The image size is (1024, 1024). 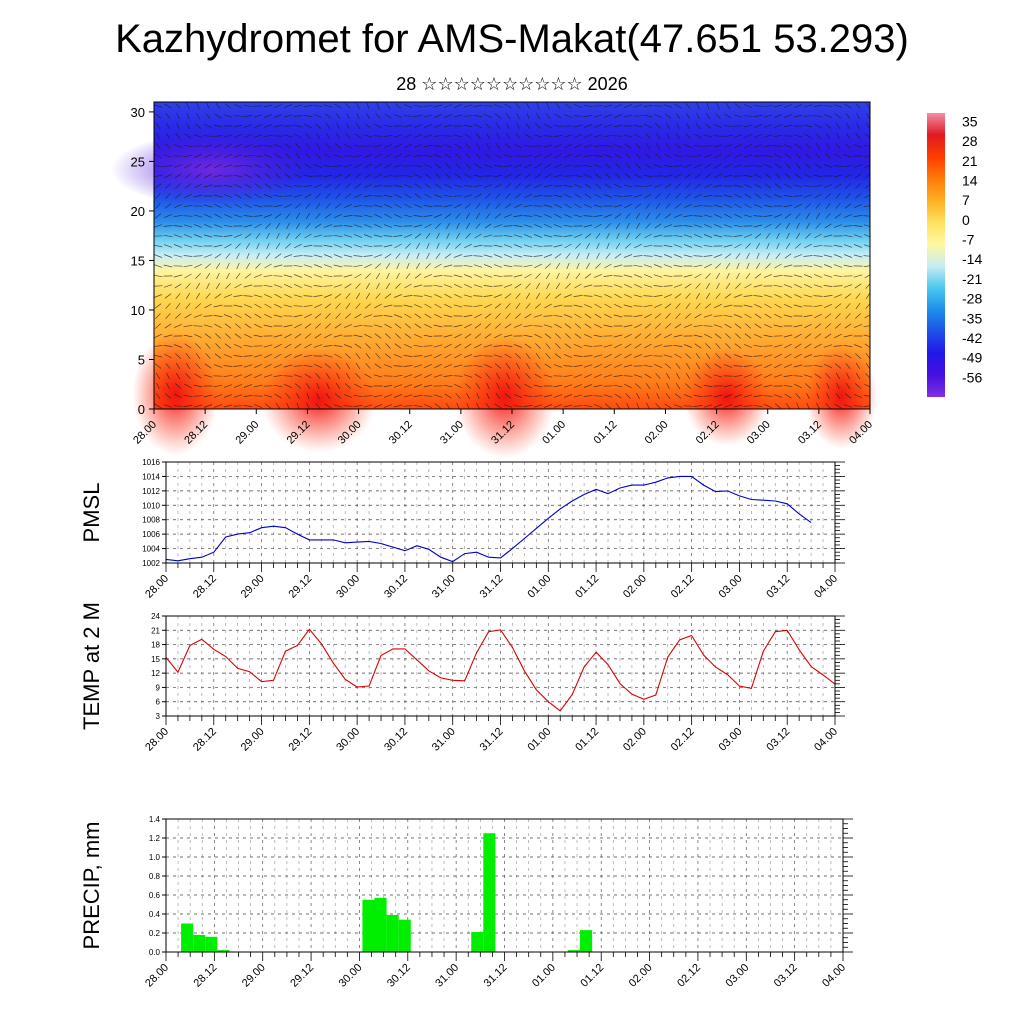 What do you see at coordinates (155, 895) in the screenshot?
I see `y-tick-label: 0.6` at bounding box center [155, 895].